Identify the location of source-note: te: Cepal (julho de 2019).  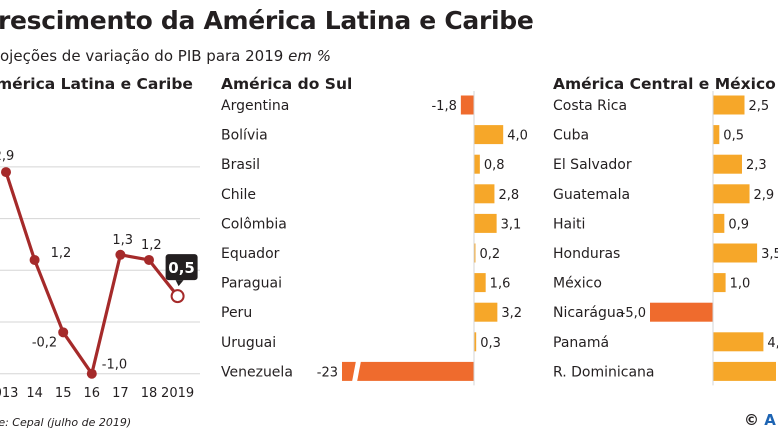
(66, 422).